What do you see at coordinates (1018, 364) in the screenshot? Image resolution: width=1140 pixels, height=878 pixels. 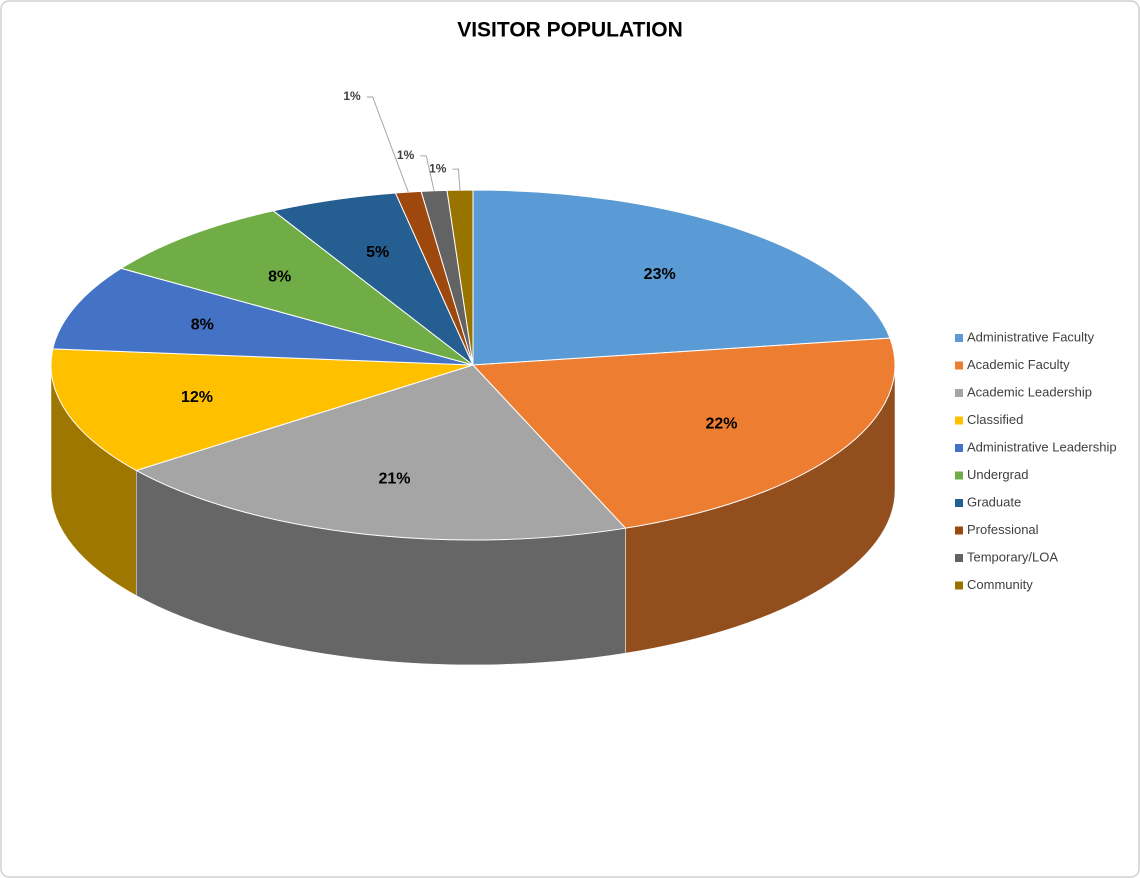 I see `legend-label: Academic Faculty` at bounding box center [1018, 364].